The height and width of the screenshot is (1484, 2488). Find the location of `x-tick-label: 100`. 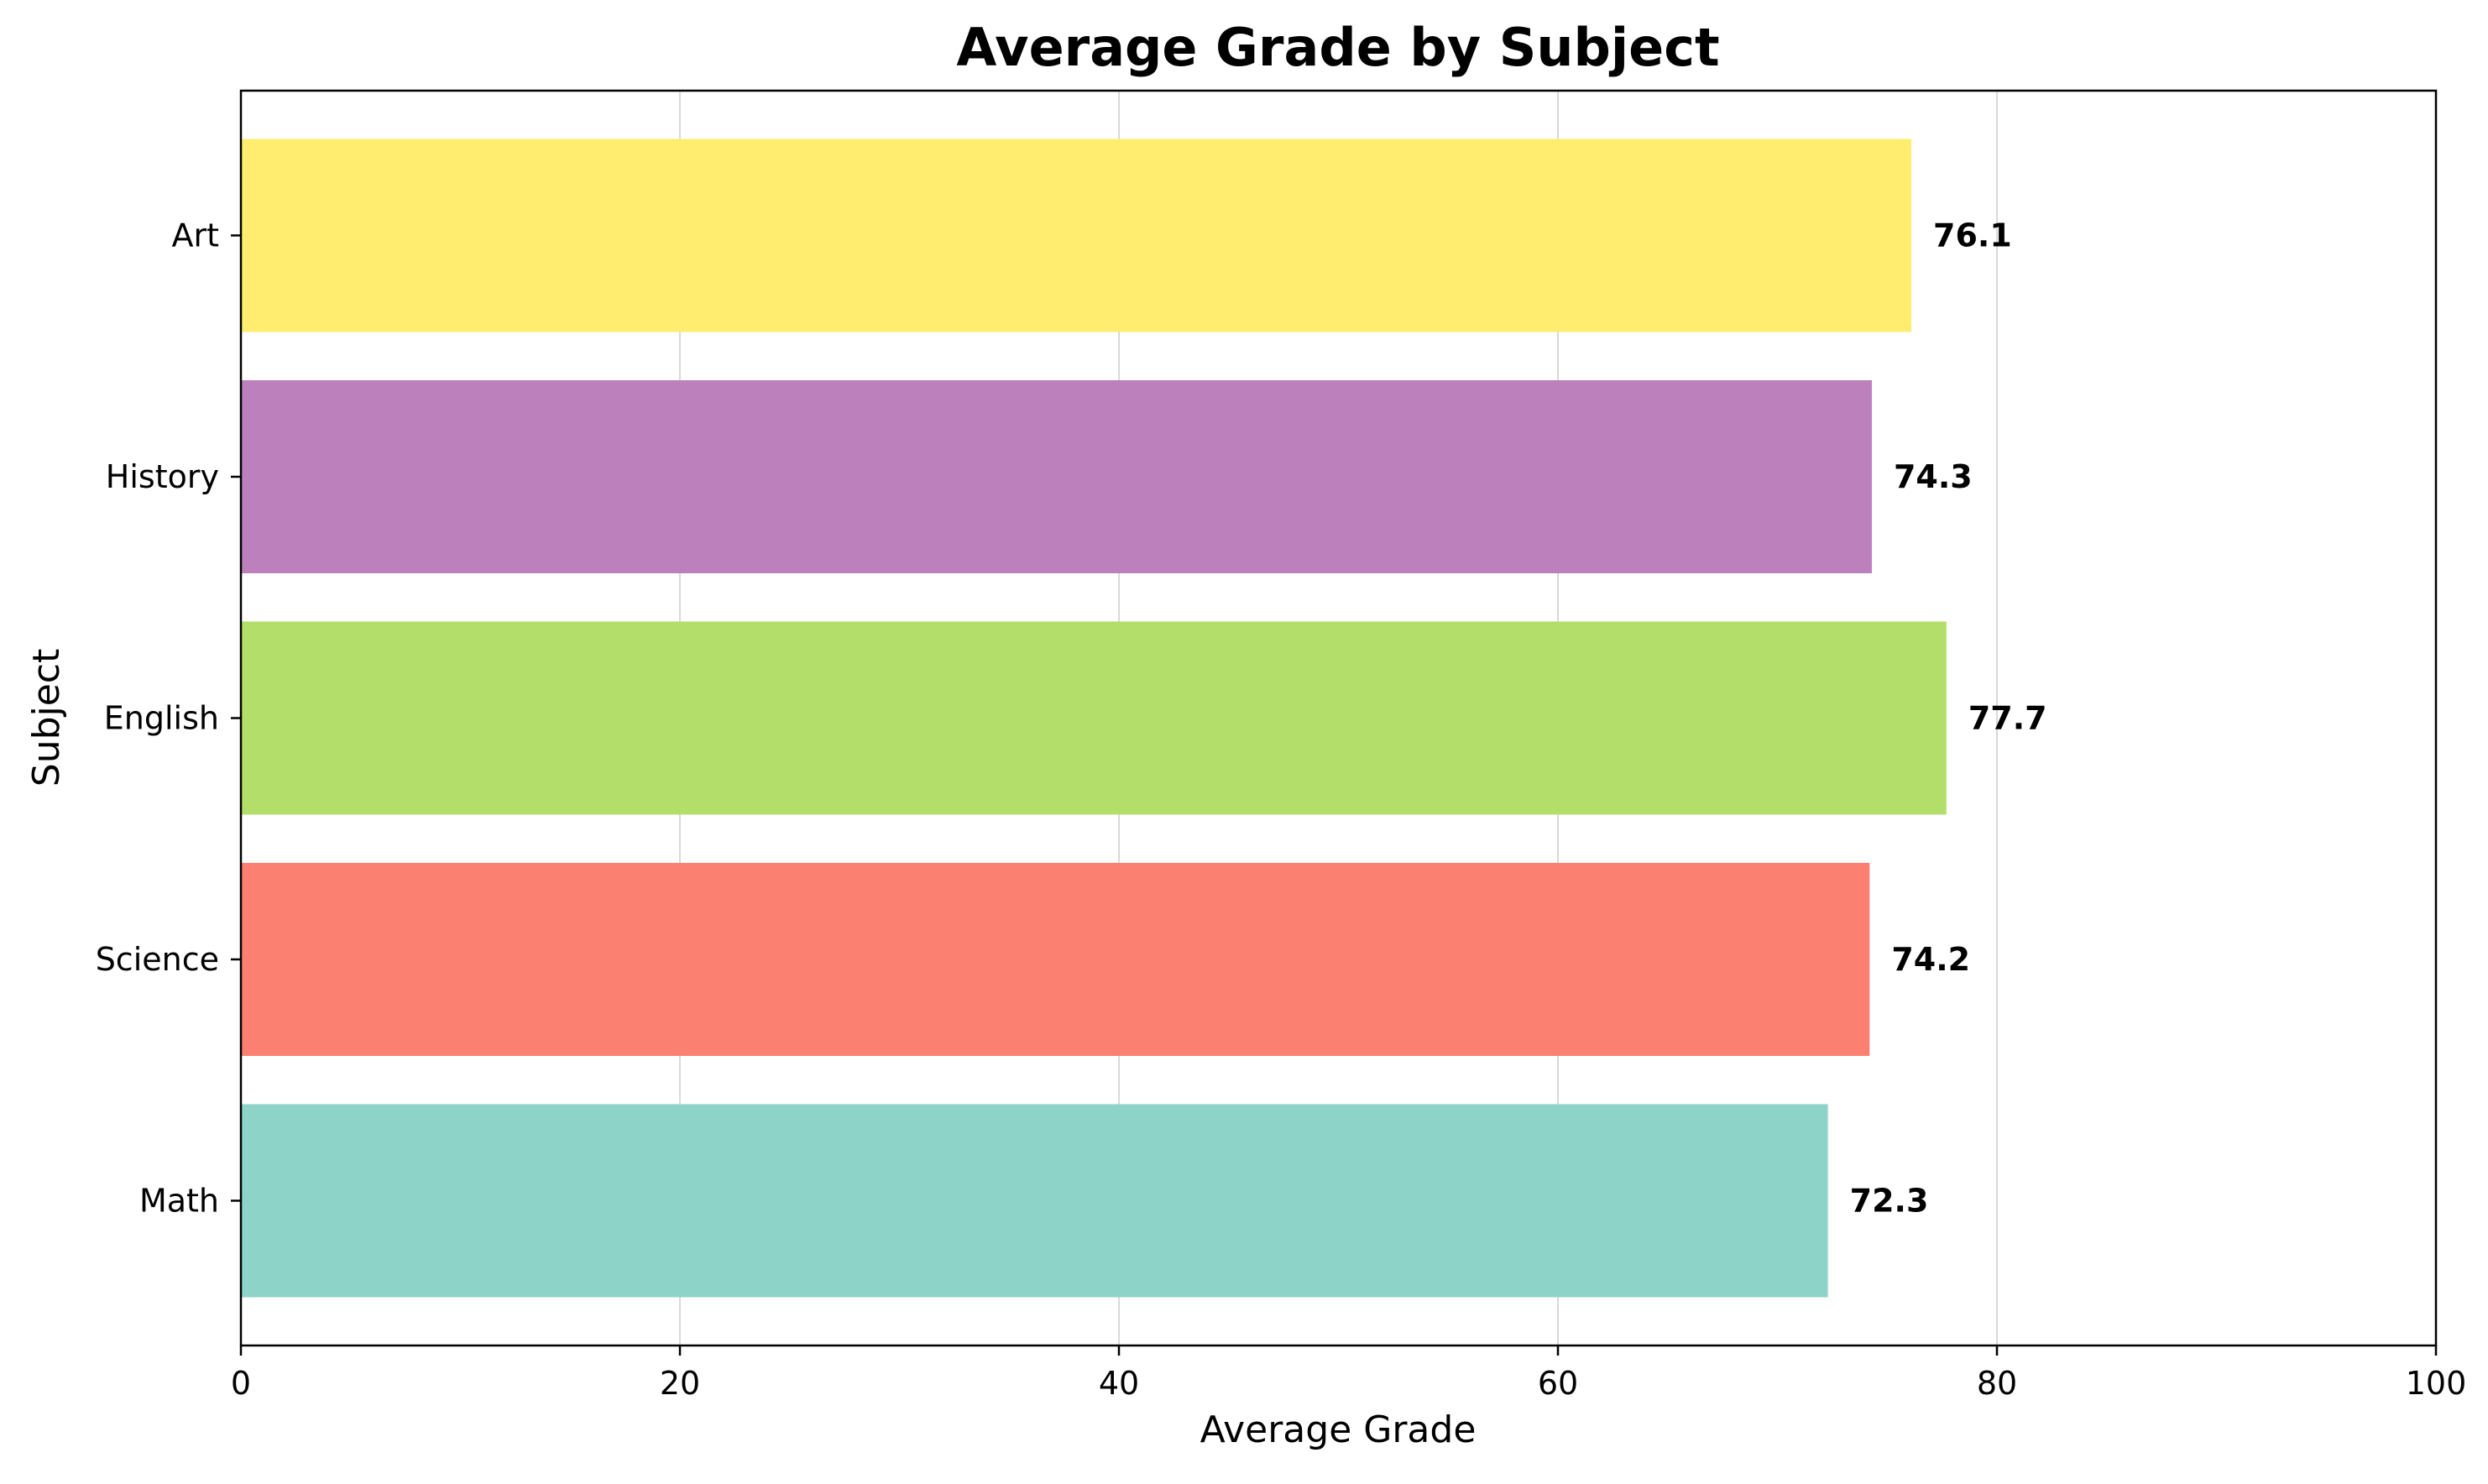

x-tick-label: 100 is located at coordinates (2436, 1383).